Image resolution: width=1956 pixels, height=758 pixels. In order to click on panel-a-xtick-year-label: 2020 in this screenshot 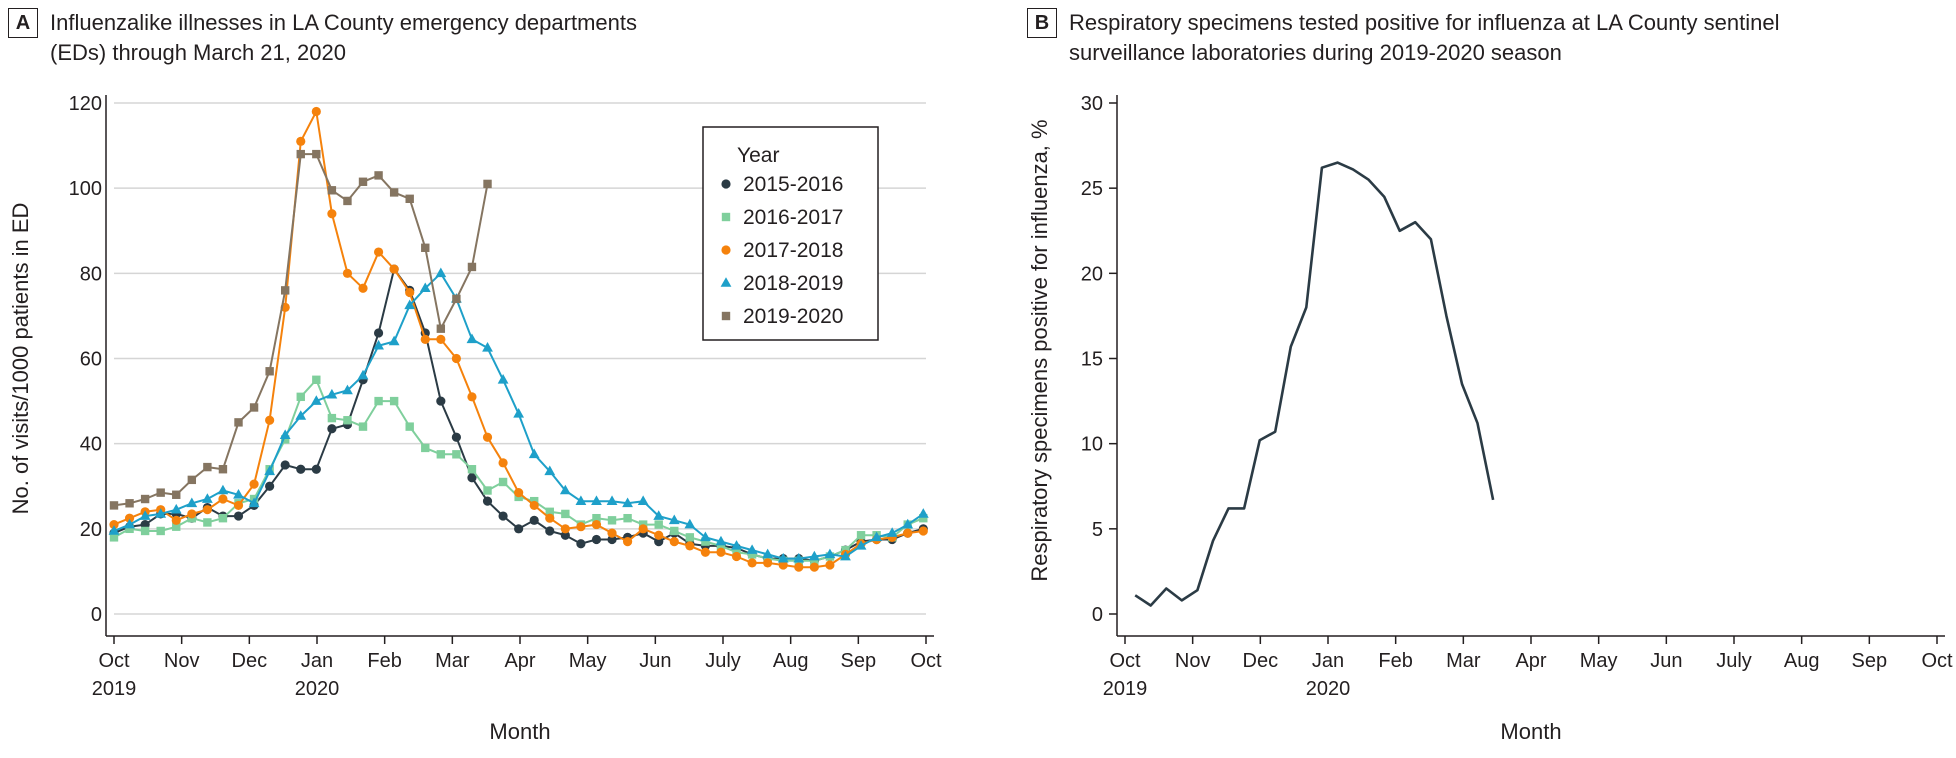, I will do `click(317, 689)`.